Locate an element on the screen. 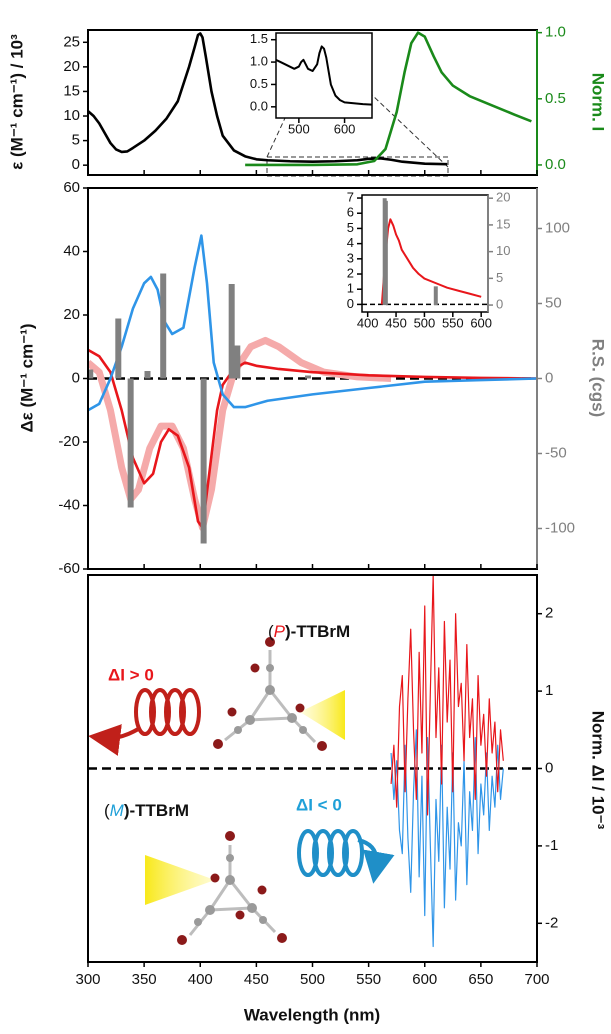 This screenshot has width=611, height=1034. panel: 0 5 10 15 20 25 0.0 0.5 1.0 is located at coordinates (314, 100).